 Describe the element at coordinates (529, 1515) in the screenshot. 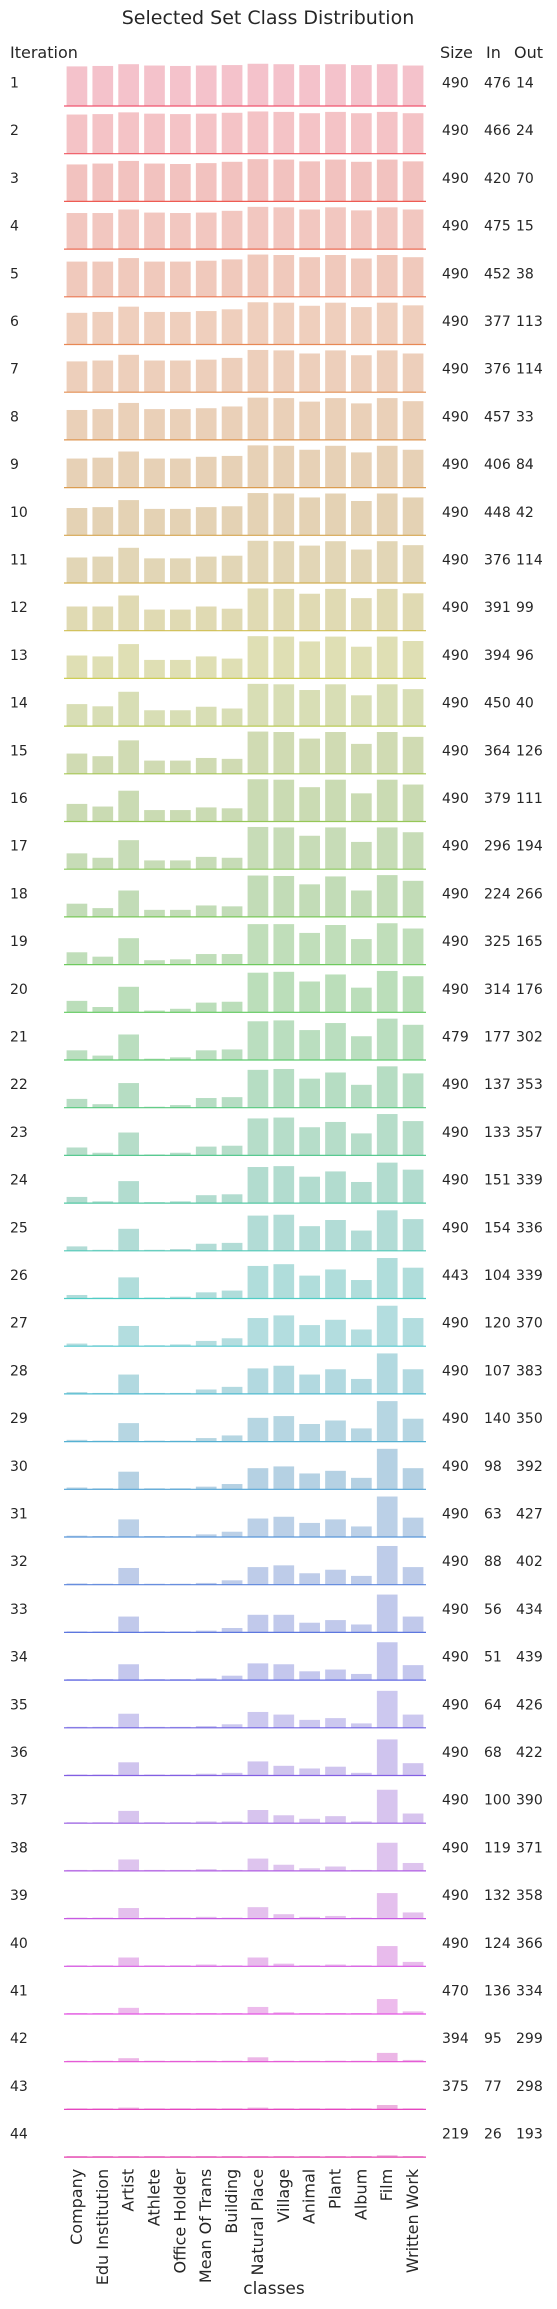

I see `out-value: 427` at that location.